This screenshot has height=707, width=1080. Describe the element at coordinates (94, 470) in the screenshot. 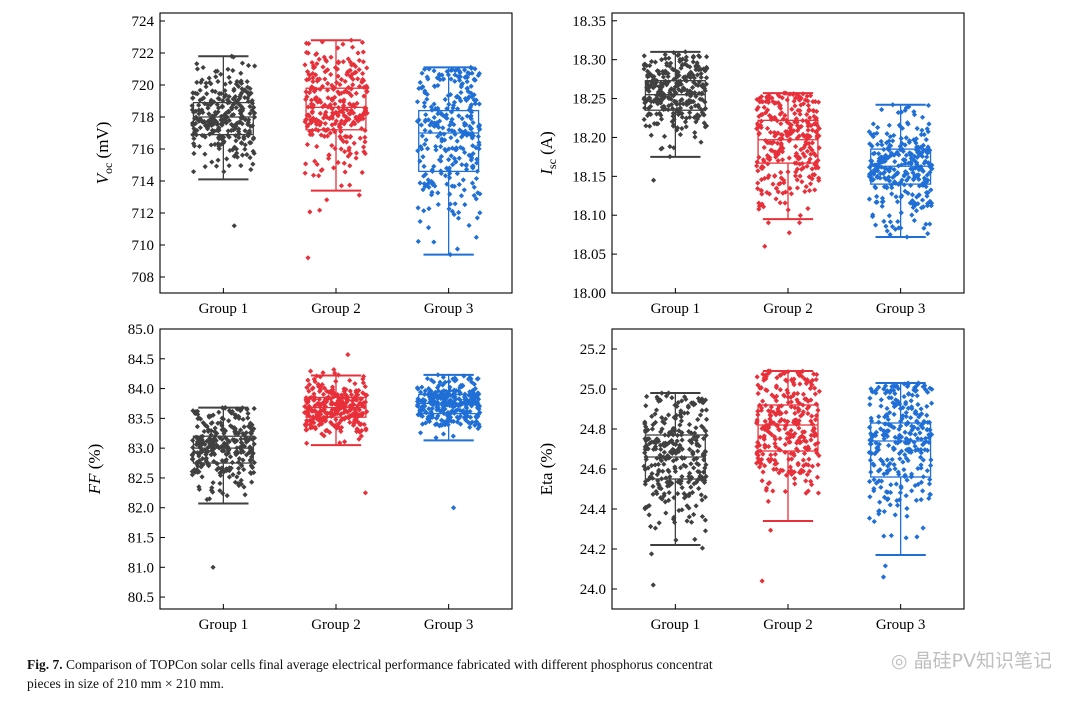

I see `y-axis-label: FF (%)` at that location.